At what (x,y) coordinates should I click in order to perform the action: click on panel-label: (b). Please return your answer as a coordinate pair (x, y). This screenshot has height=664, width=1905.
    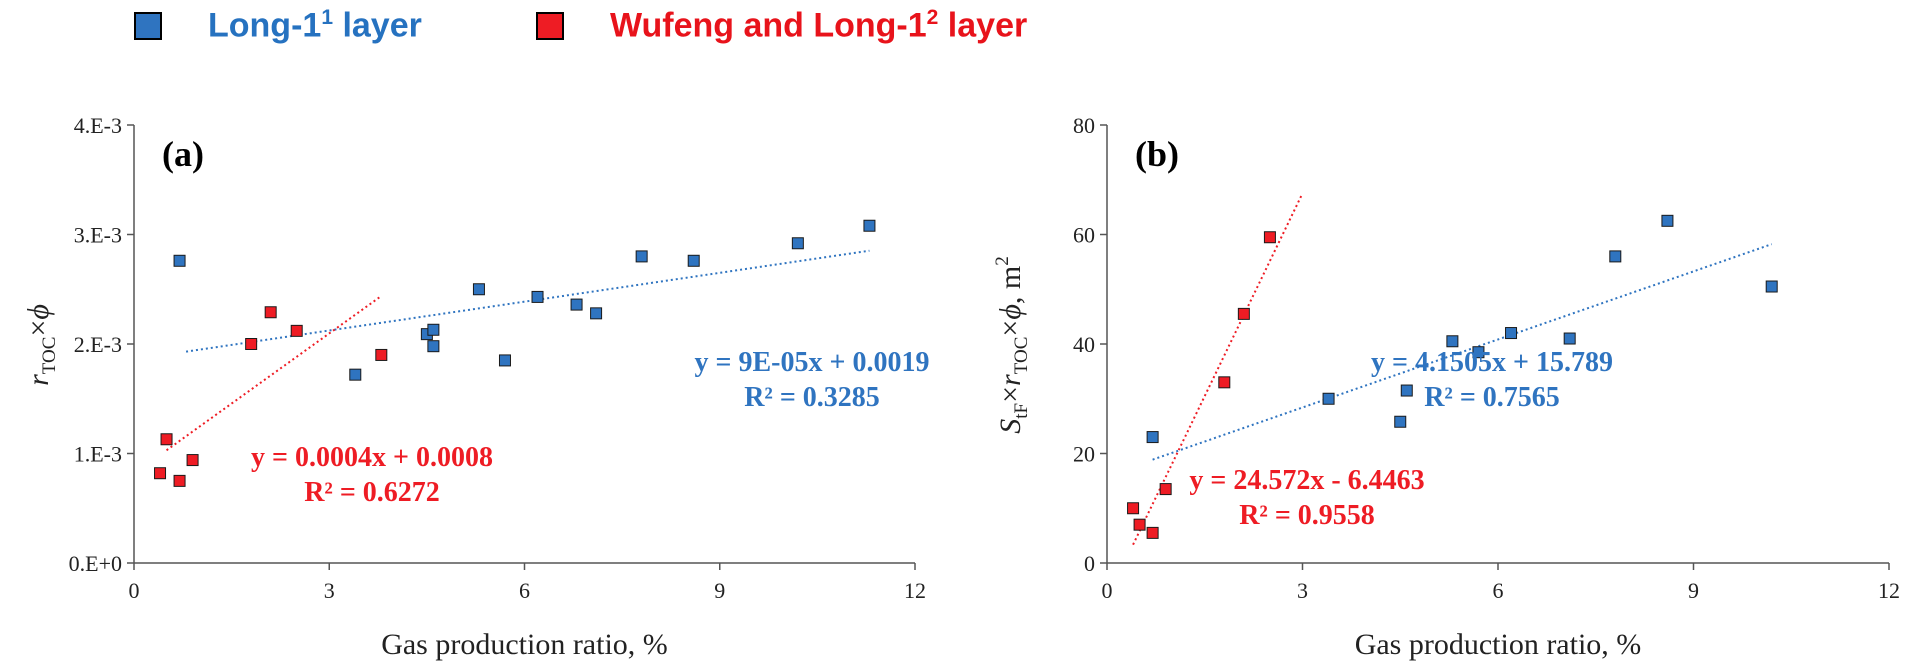
    Looking at the image, I should click on (1157, 154).